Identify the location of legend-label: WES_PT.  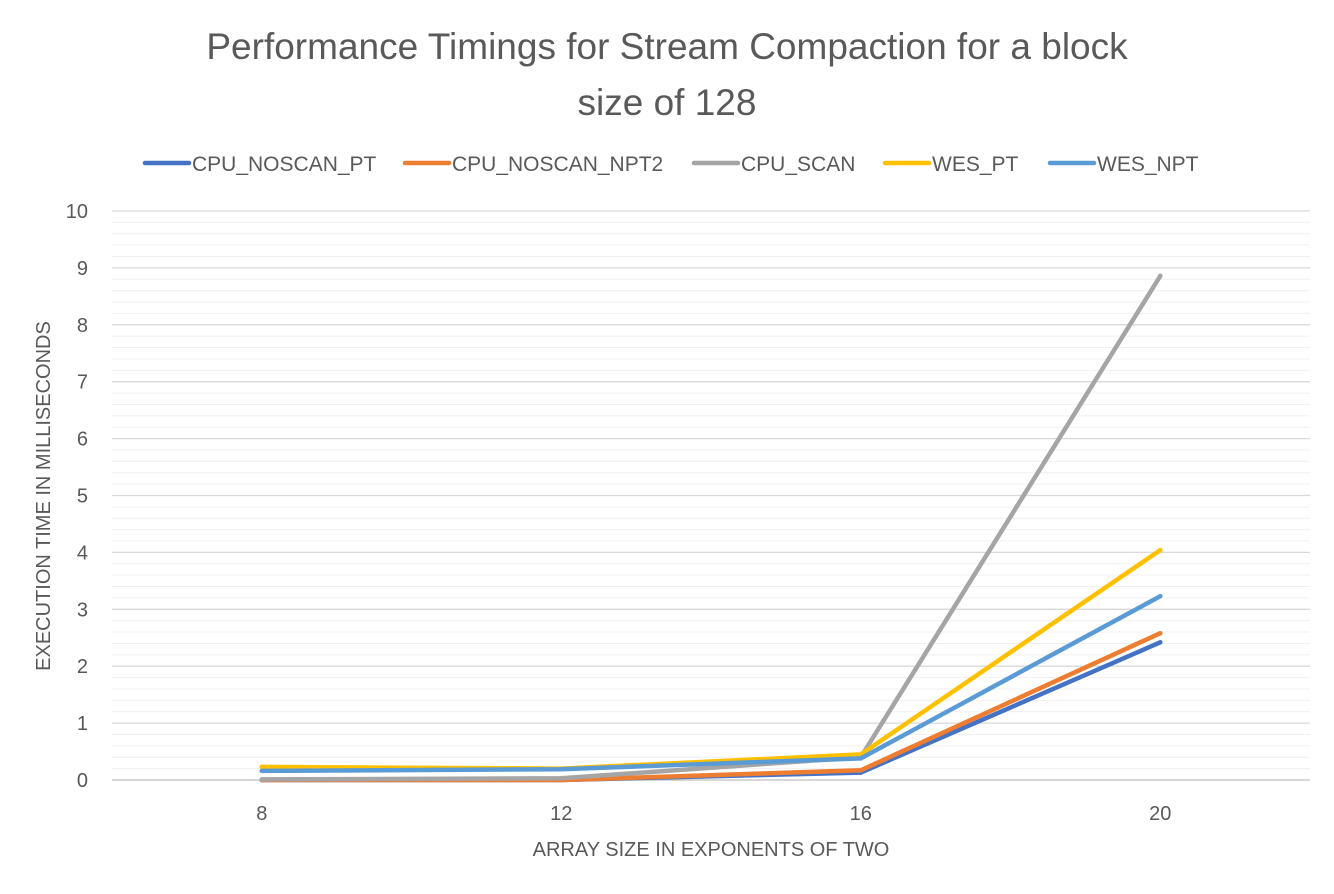
(975, 164).